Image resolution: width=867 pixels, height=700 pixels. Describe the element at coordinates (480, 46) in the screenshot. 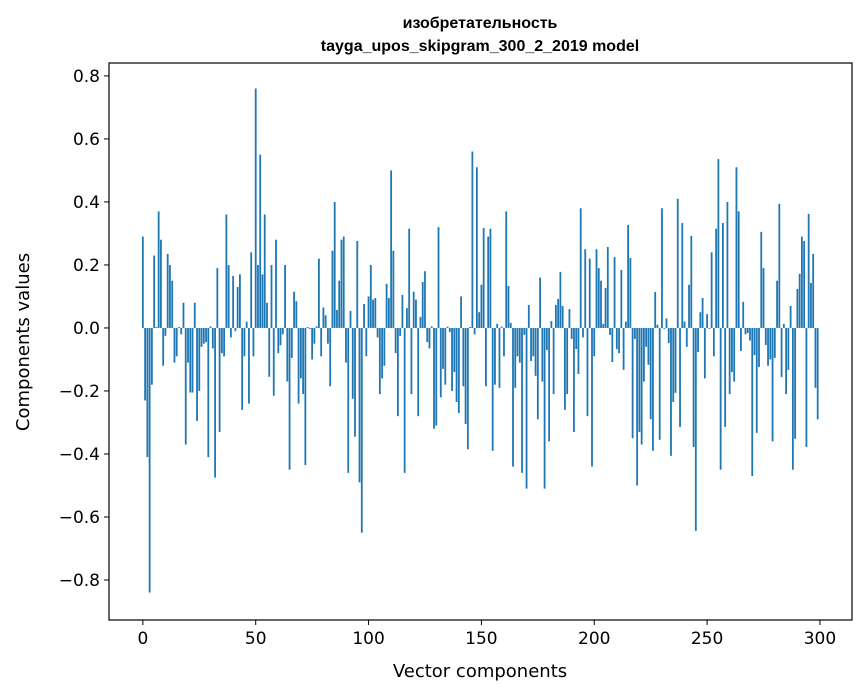

I see `chart-subtitle: tayga_upos_skipgram_300_2_2019 model` at that location.